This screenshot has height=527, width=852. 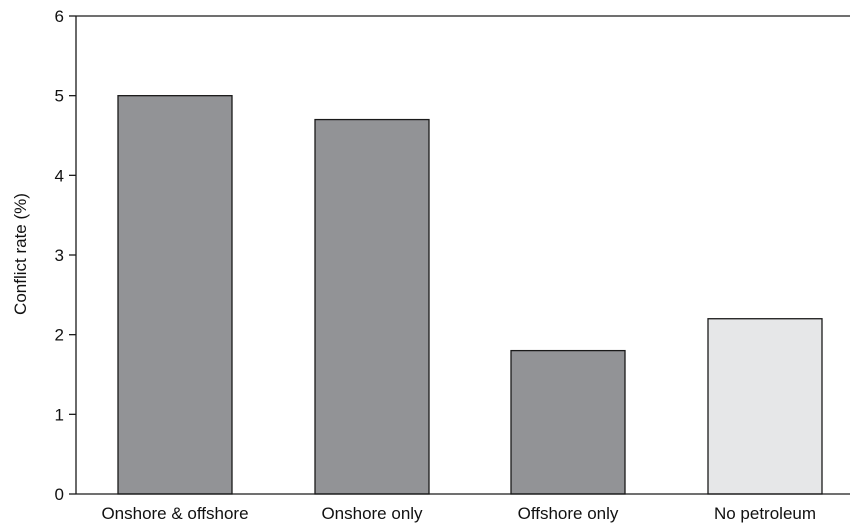 What do you see at coordinates (59, 494) in the screenshot?
I see `y-tick-label: 0` at bounding box center [59, 494].